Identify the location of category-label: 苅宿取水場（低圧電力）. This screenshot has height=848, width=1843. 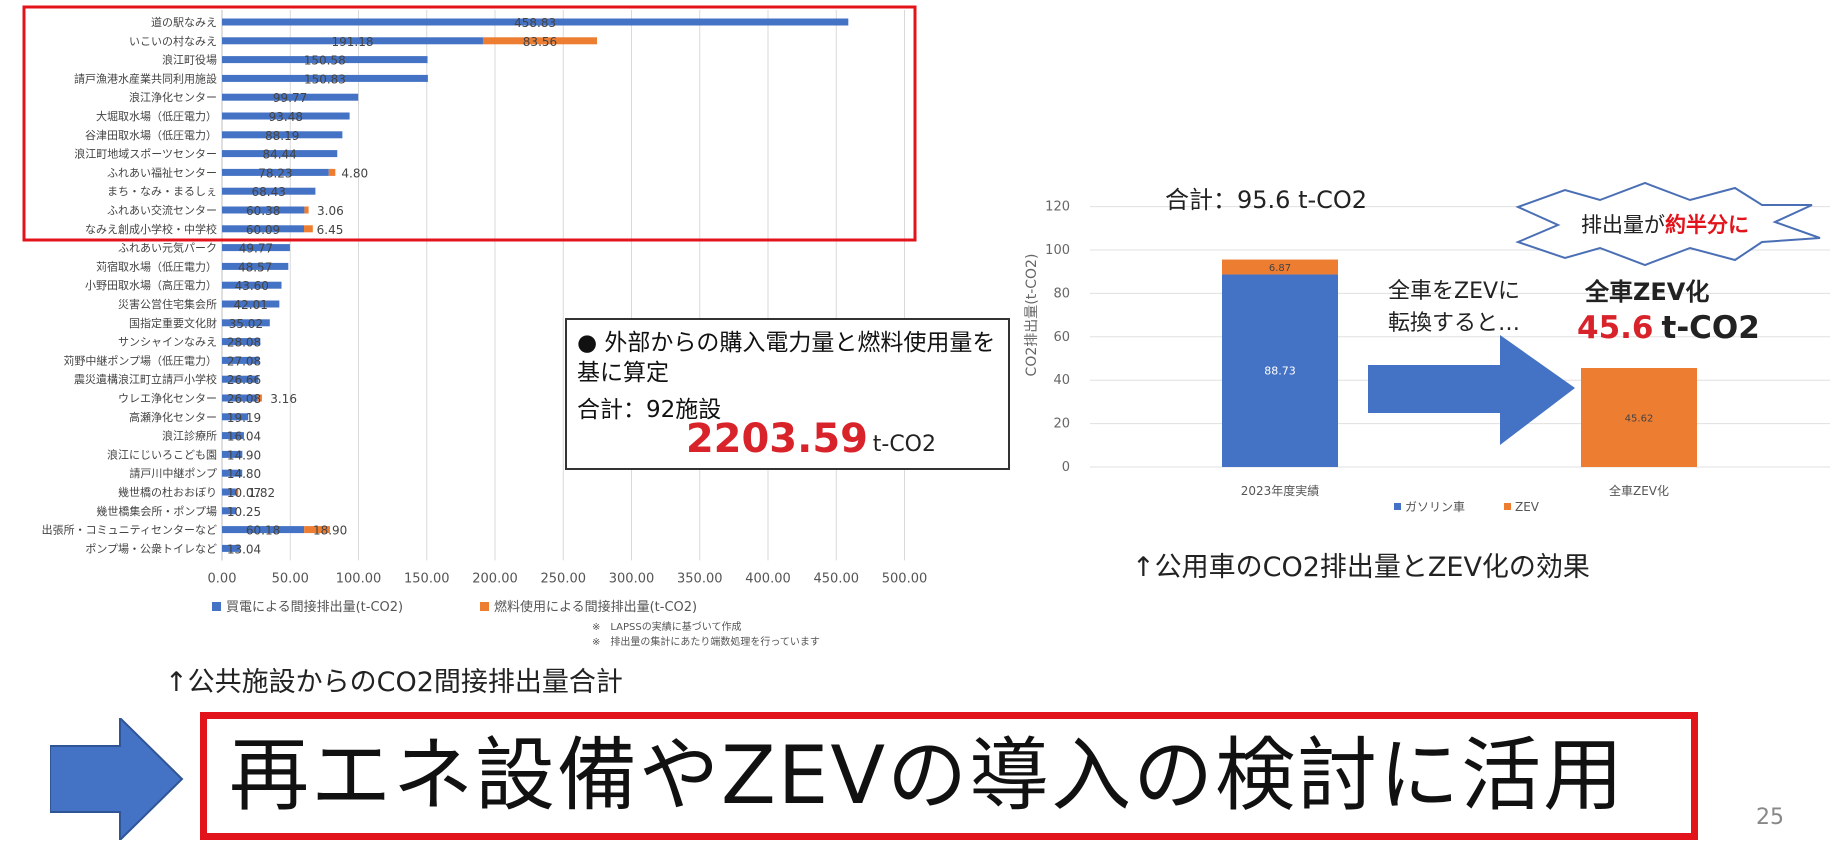
(156, 266).